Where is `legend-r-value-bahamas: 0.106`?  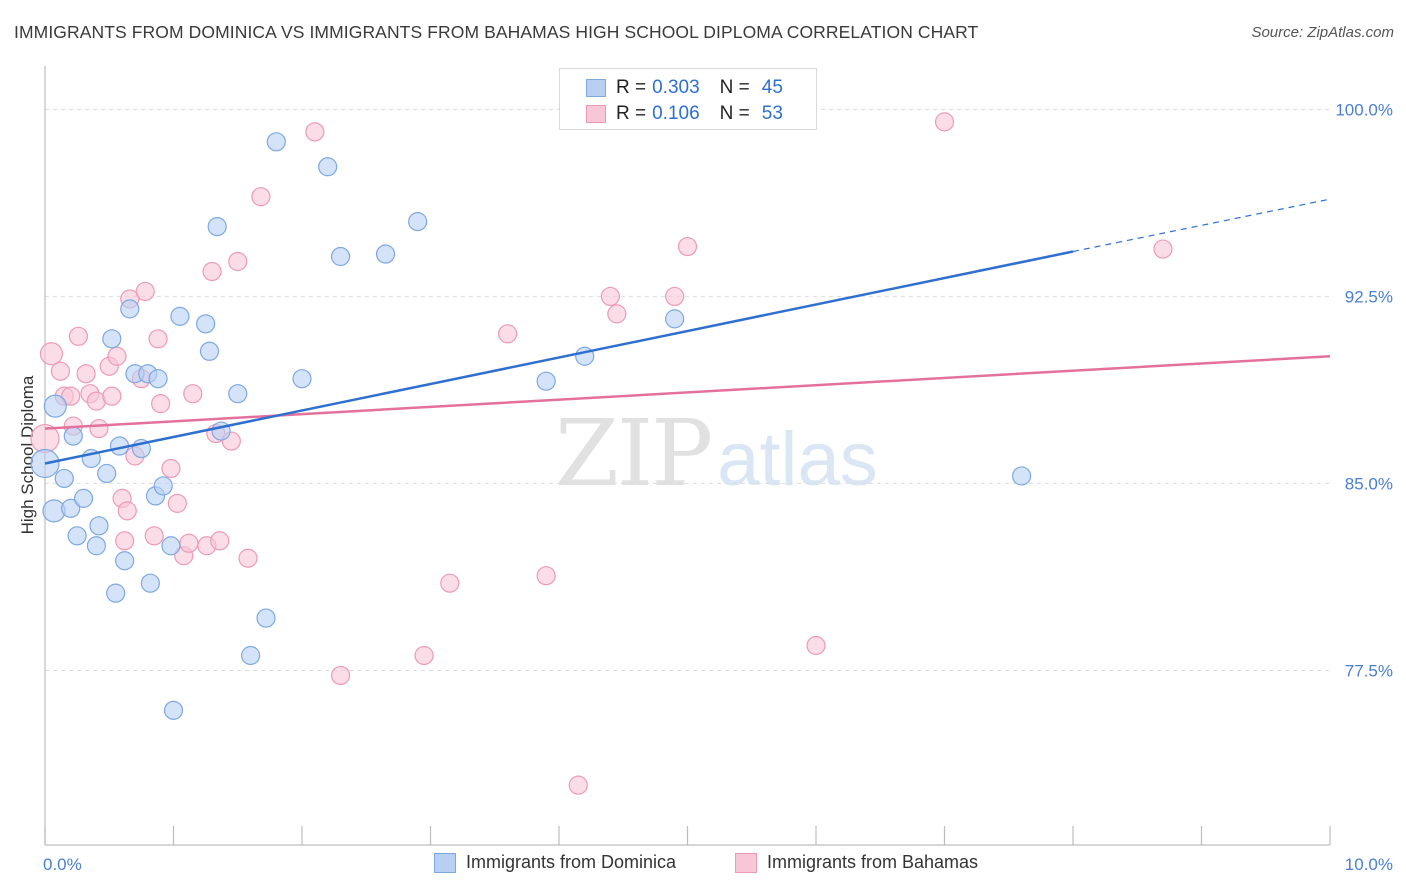
legend-r-value-bahamas: 0.106 is located at coordinates (676, 113).